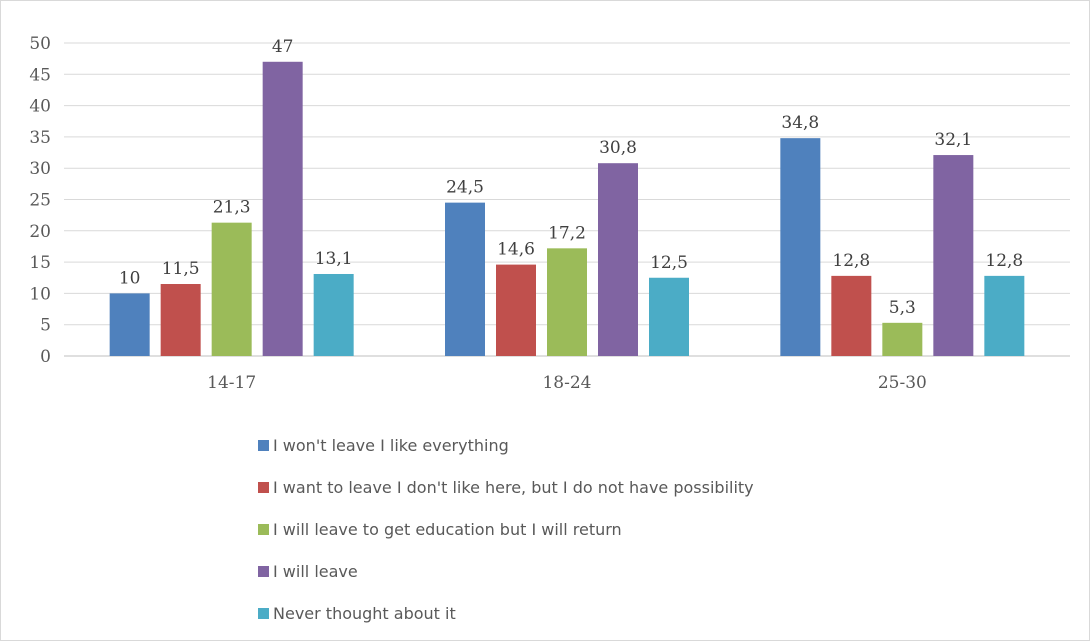 The image size is (1092, 643). Describe the element at coordinates (40, 107) in the screenshot. I see `y-tick-label-40: 40` at that location.